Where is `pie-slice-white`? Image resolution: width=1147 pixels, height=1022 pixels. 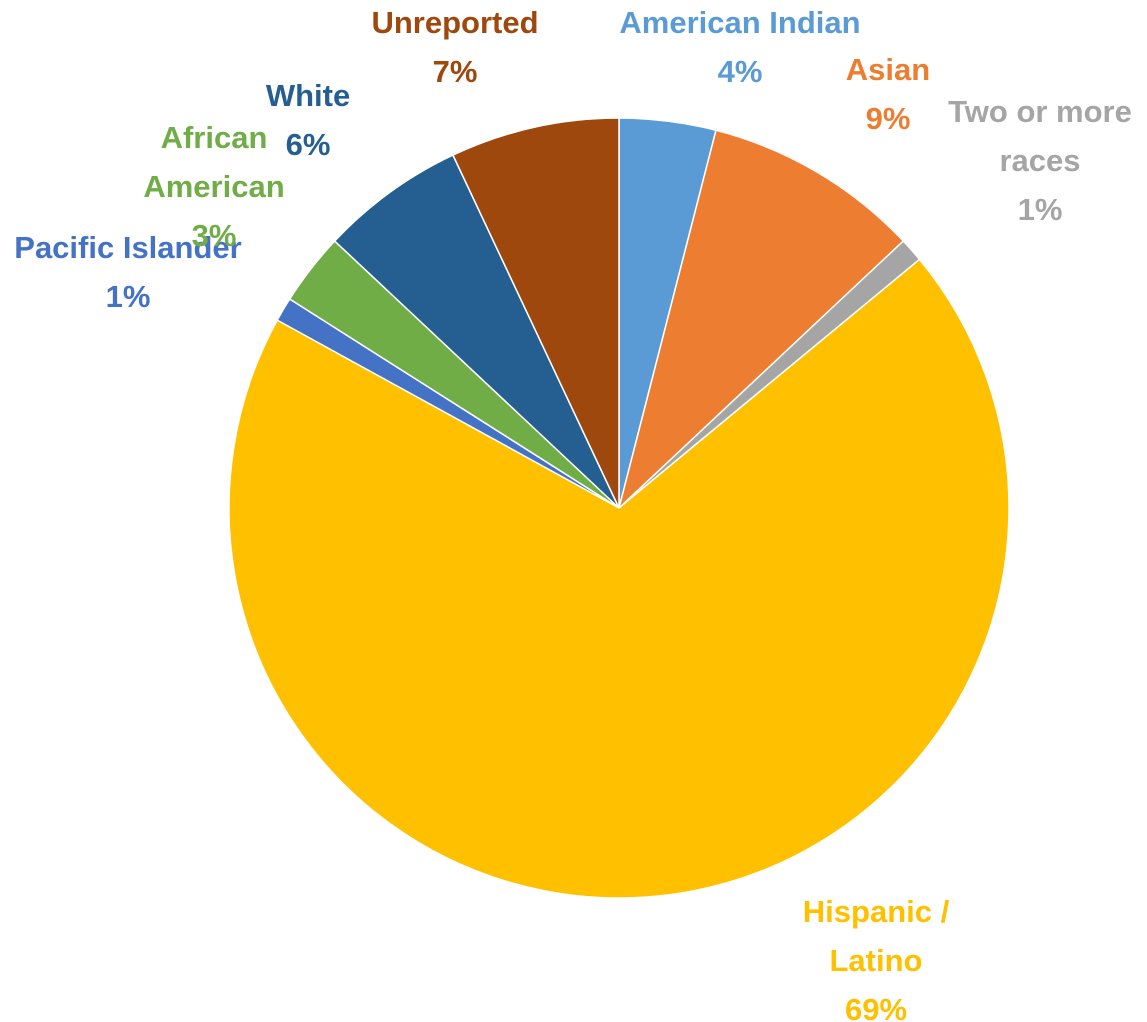
pie-slice-white is located at coordinates (476, 331).